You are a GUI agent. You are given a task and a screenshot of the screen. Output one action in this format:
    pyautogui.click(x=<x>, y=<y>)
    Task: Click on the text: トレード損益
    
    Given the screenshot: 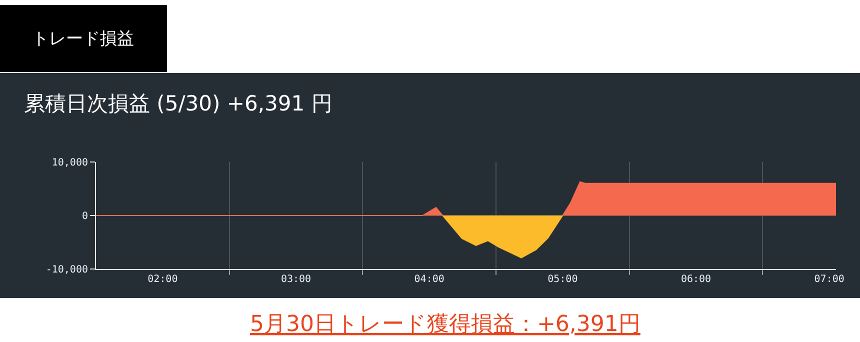 What is the action you would take?
    pyautogui.click(x=83, y=39)
    